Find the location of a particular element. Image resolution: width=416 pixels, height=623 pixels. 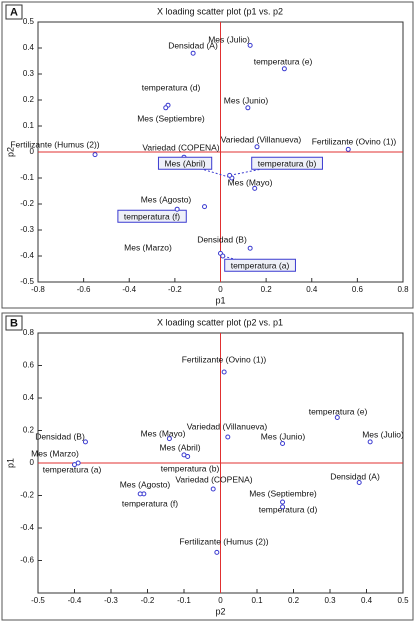

x-tick-label: -0.1 is located at coordinates (184, 600).